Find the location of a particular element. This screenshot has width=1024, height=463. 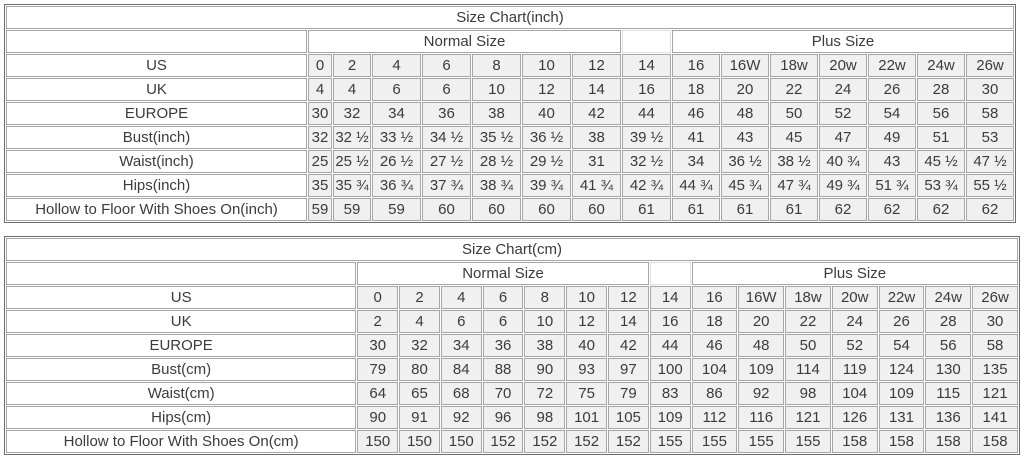

size-cell: 72 is located at coordinates (545, 393).